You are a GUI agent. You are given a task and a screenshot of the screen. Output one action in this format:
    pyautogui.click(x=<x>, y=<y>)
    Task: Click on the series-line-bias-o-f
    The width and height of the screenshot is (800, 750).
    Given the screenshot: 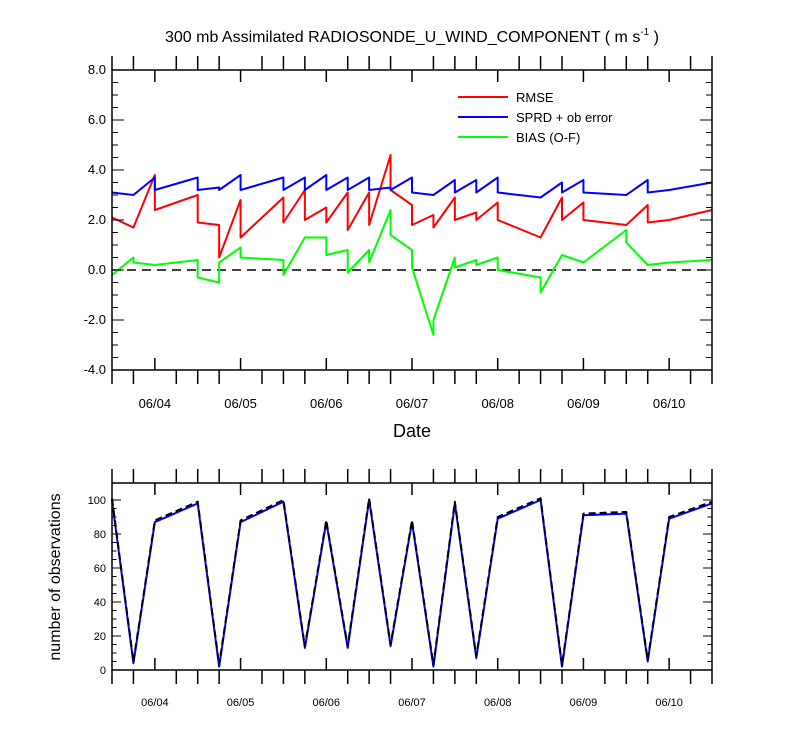 What is the action you would take?
    pyautogui.click(x=412, y=272)
    